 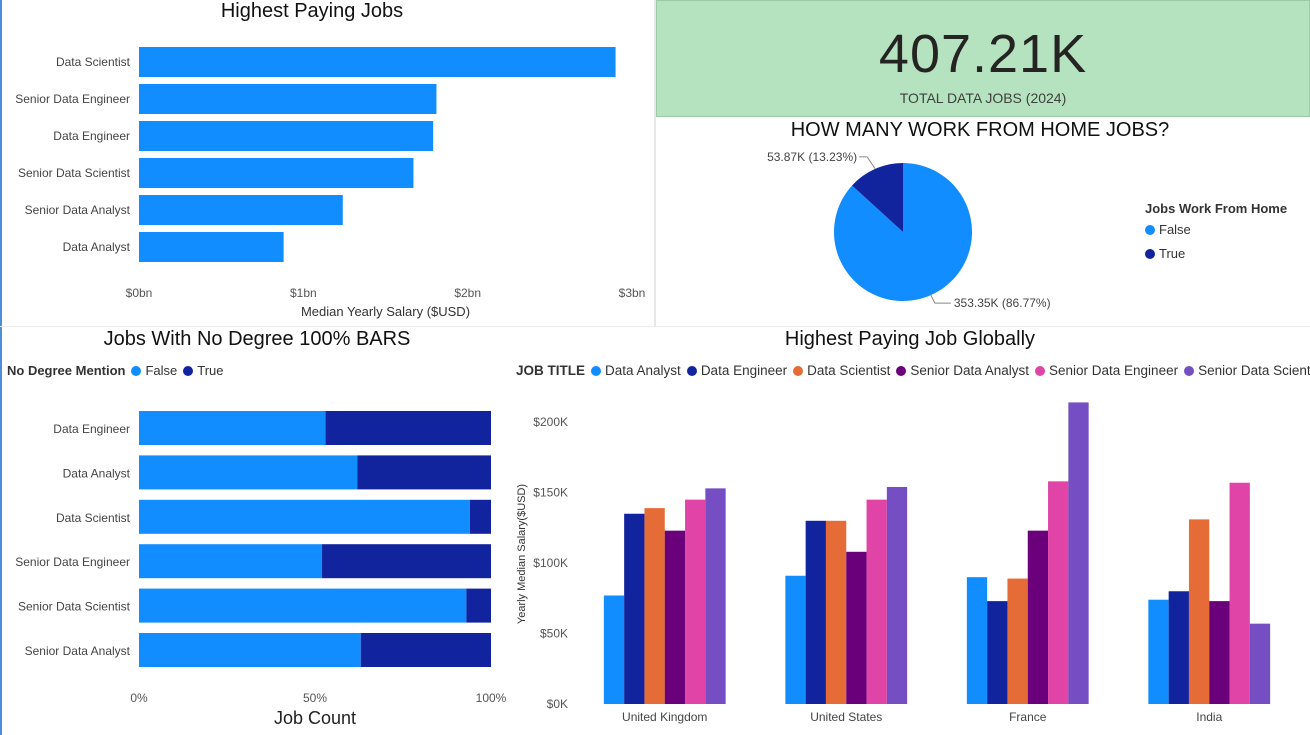 I want to click on x-axis-title: Median Yearly Salary ($USD), so click(x=385, y=311).